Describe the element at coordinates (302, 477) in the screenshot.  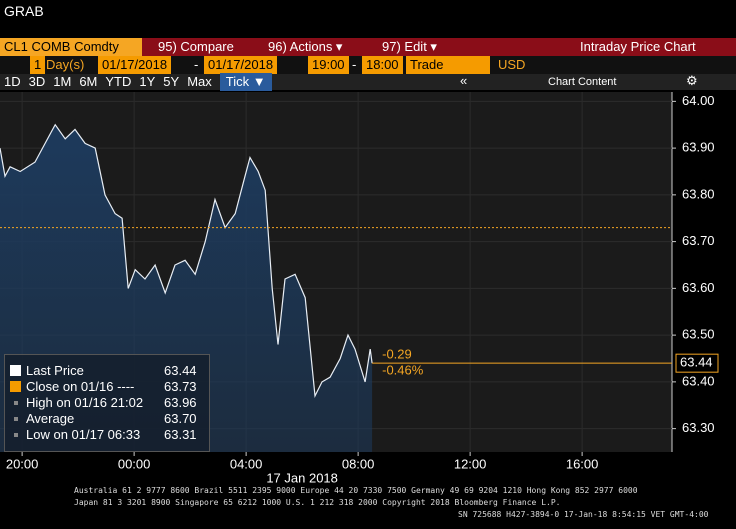
I see `x-date-label: 17 Jan 2018` at that location.